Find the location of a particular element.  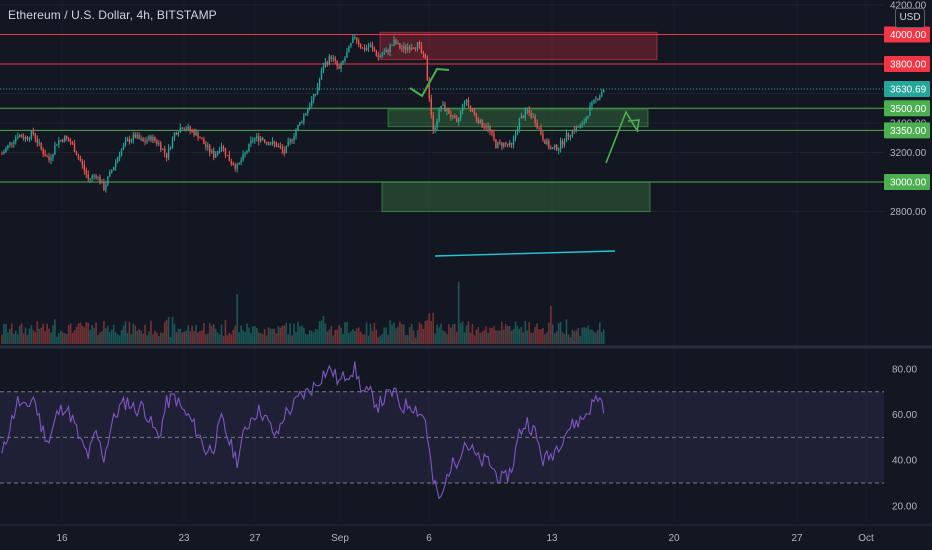

x-tick-label: 27 is located at coordinates (255, 538).